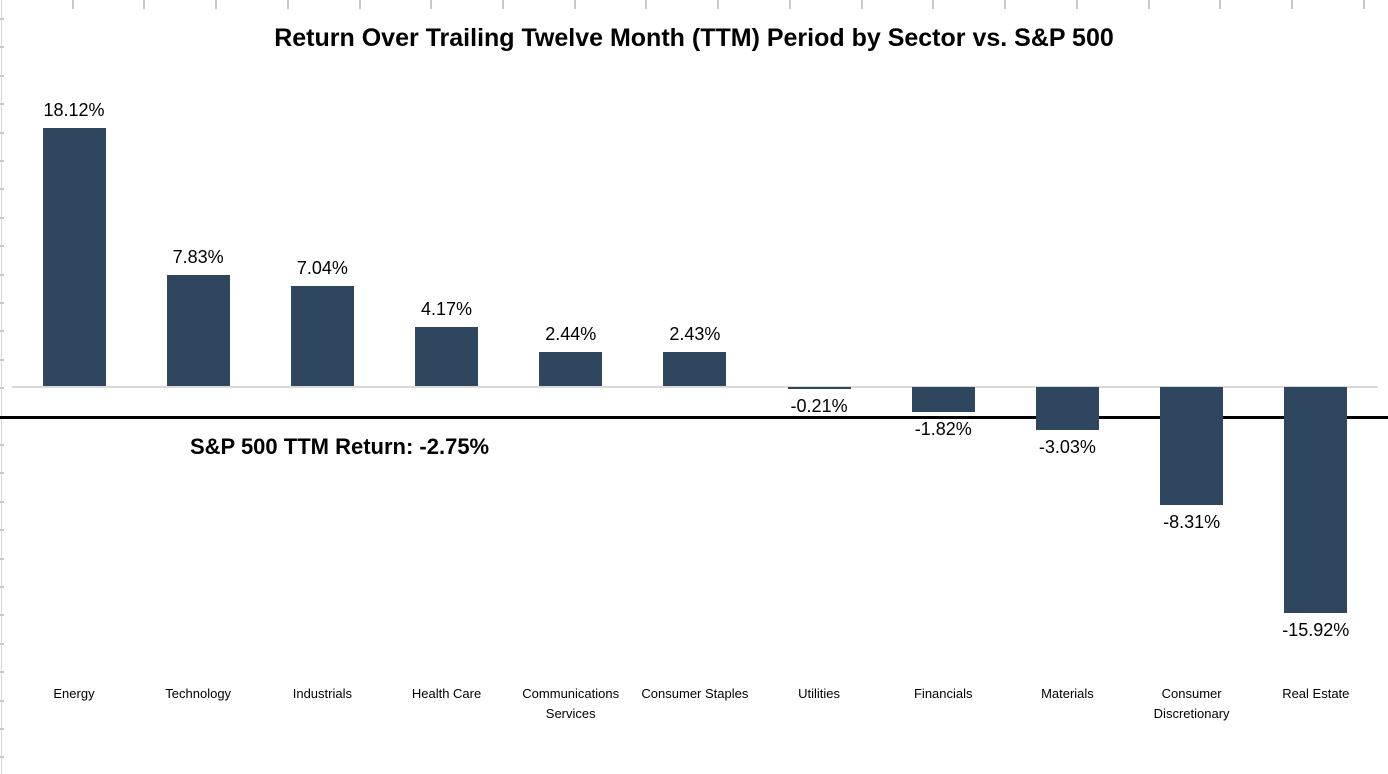 This screenshot has width=1388, height=774. What do you see at coordinates (74, 110) in the screenshot?
I see `bar-value-label-energy: 18.12%` at bounding box center [74, 110].